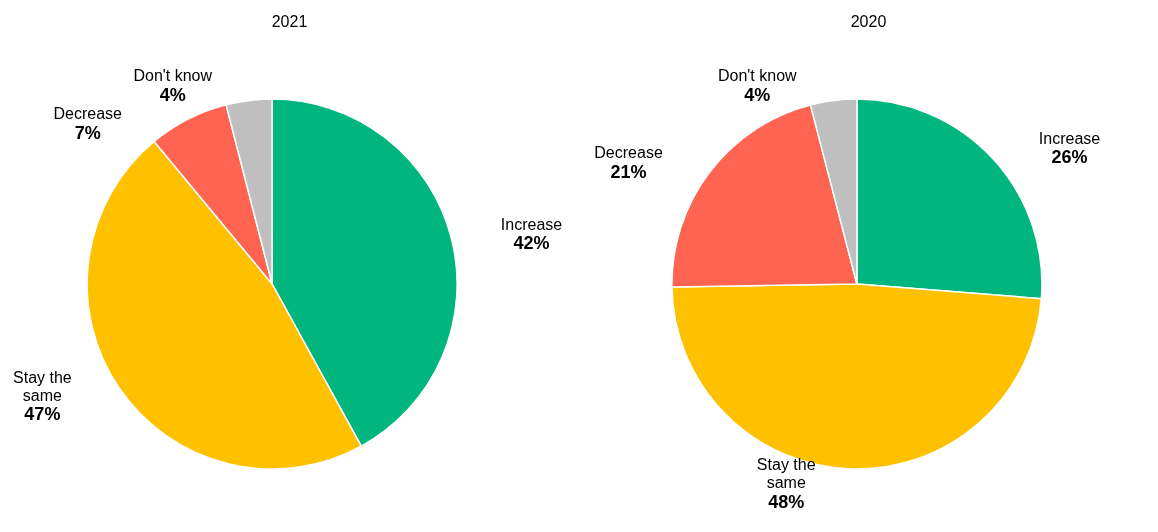 This screenshot has width=1158, height=532. I want to click on data-label: 42%, so click(531, 243).